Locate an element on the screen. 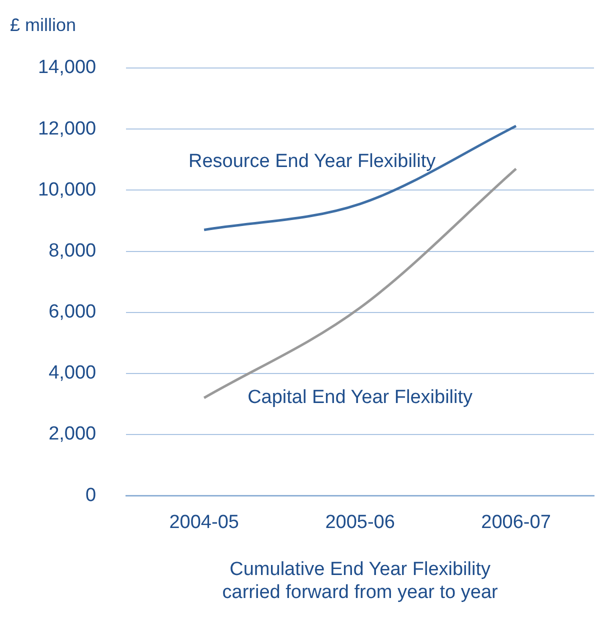 This screenshot has height=620, width=606. x-tick-label: 2004-05 is located at coordinates (204, 523).